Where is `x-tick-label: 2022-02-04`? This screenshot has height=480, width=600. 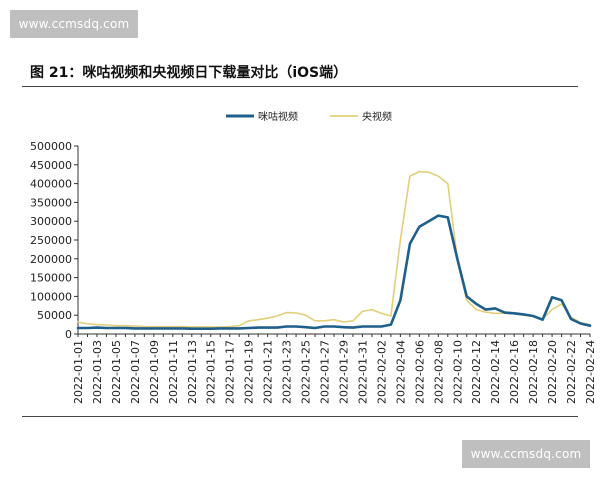 x-tick-label: 2022-02-04 is located at coordinates (400, 372).